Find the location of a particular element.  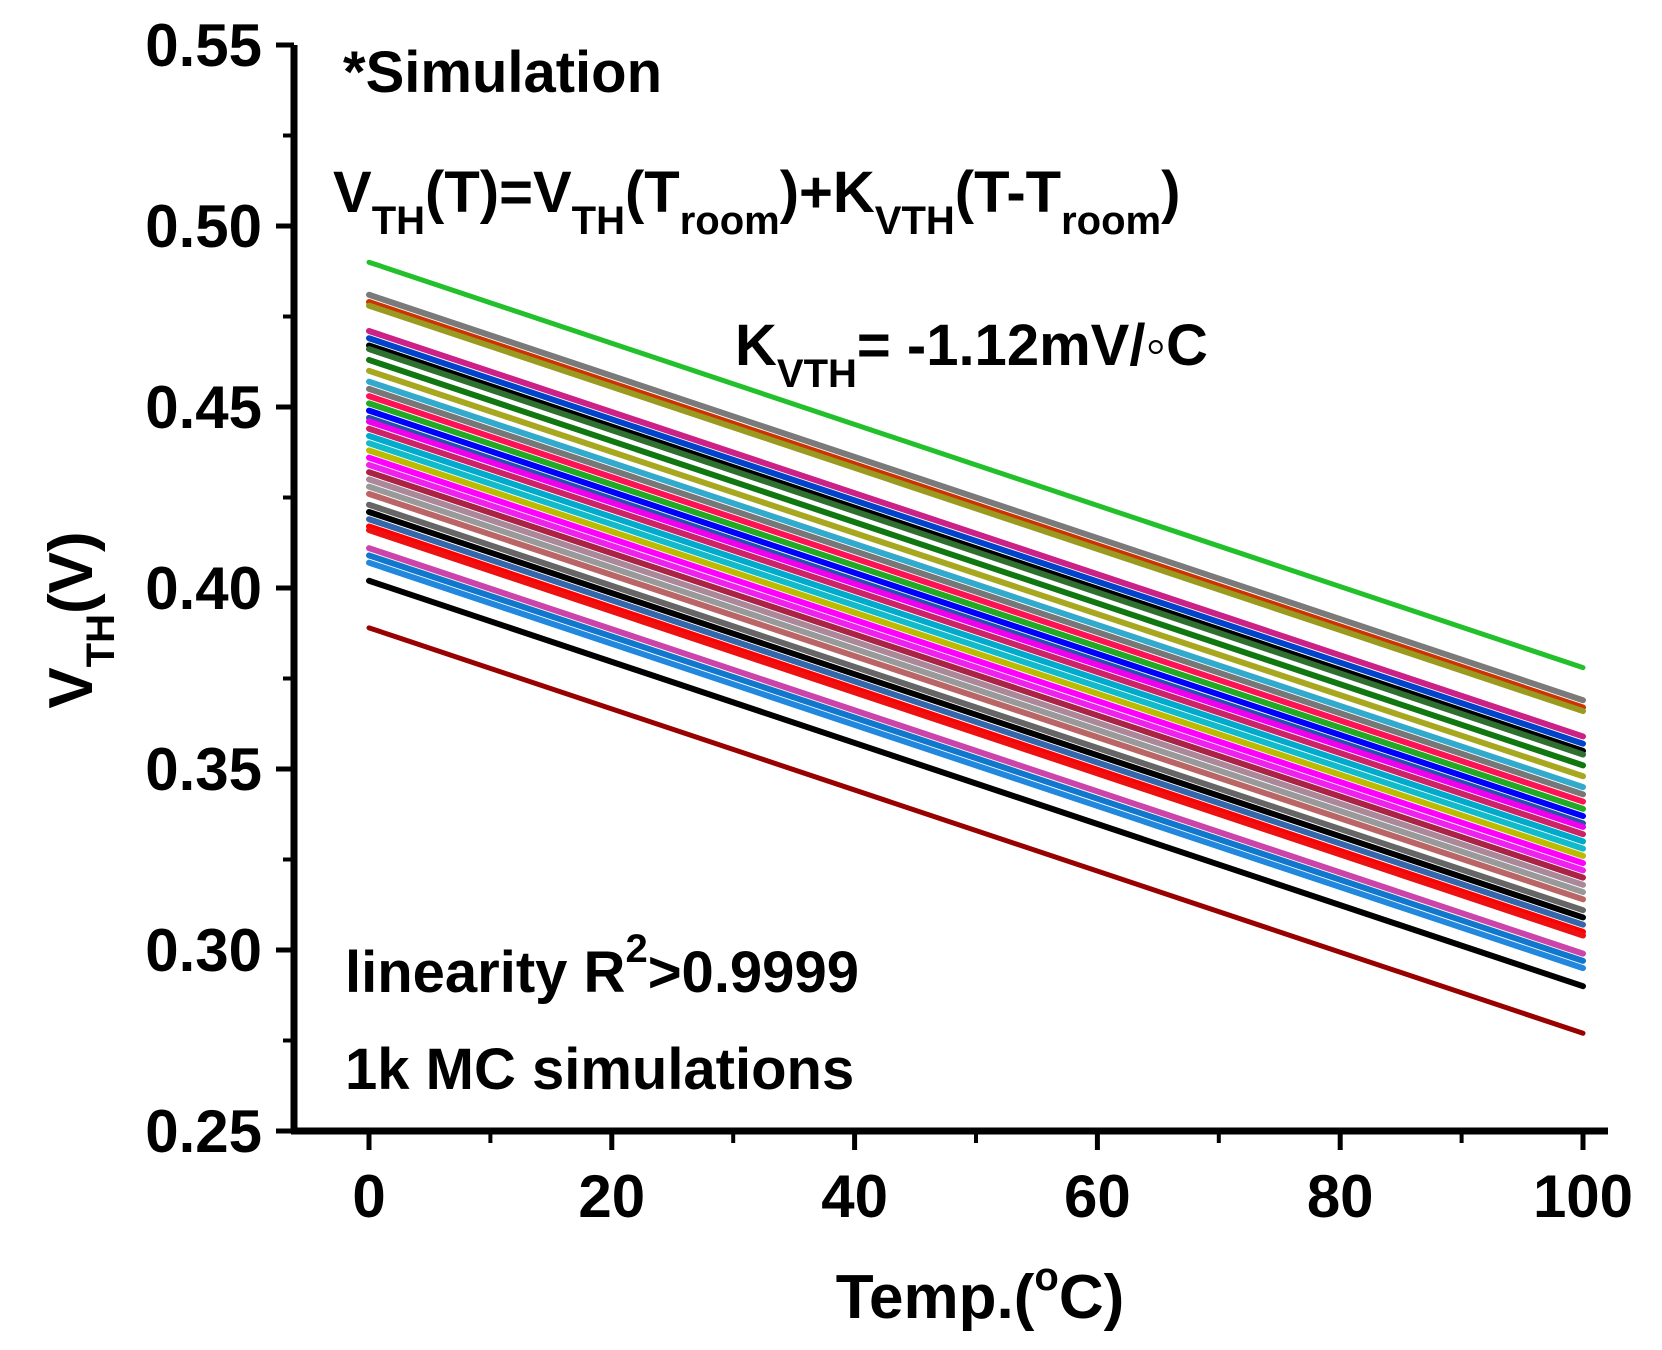

y-tick-label: 0.50 is located at coordinates (203, 226).